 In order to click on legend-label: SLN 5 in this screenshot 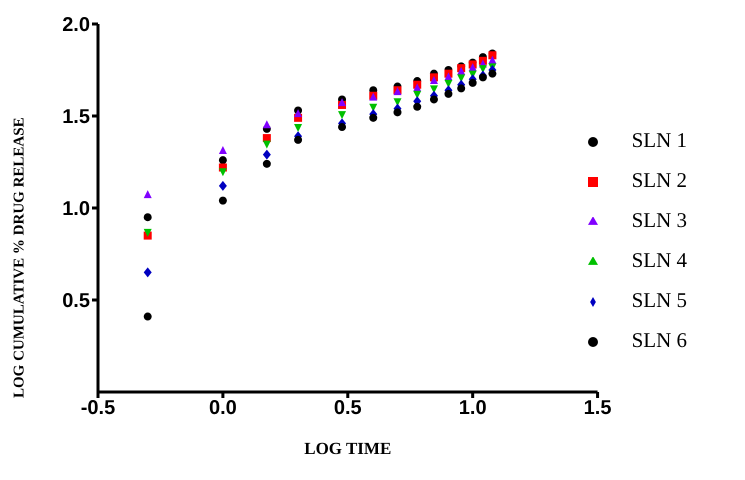, I will do `click(659, 300)`.